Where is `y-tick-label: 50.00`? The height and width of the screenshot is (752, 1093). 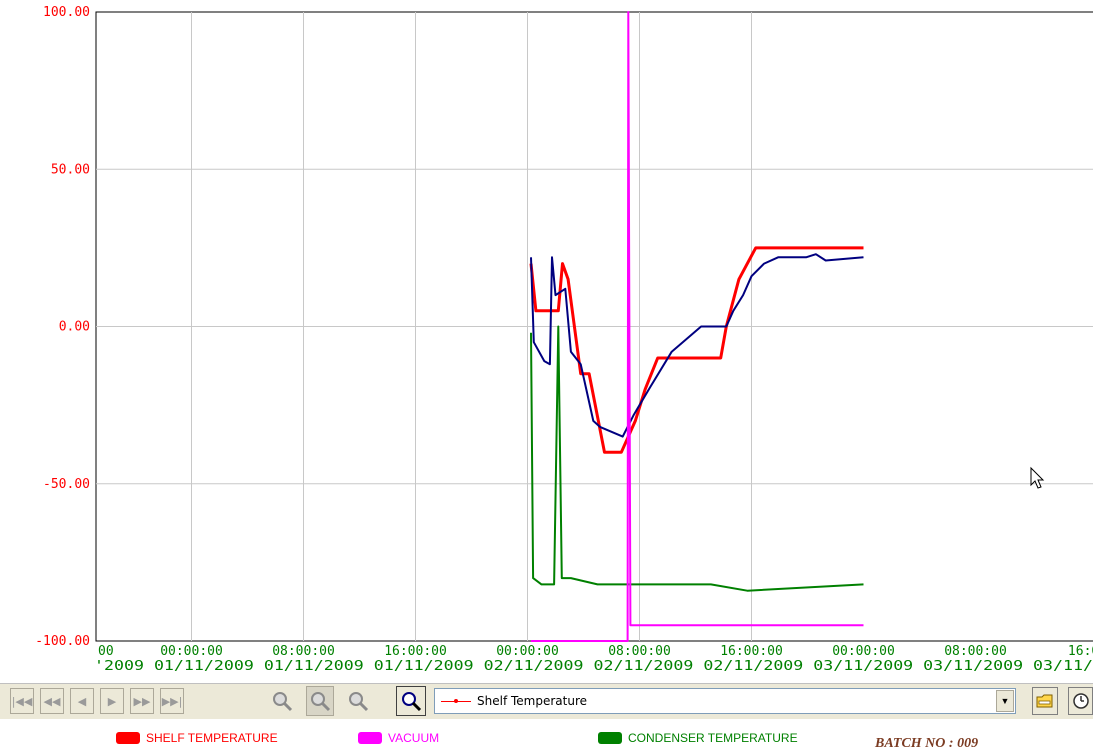 y-tick-label: 50.00 is located at coordinates (70, 169).